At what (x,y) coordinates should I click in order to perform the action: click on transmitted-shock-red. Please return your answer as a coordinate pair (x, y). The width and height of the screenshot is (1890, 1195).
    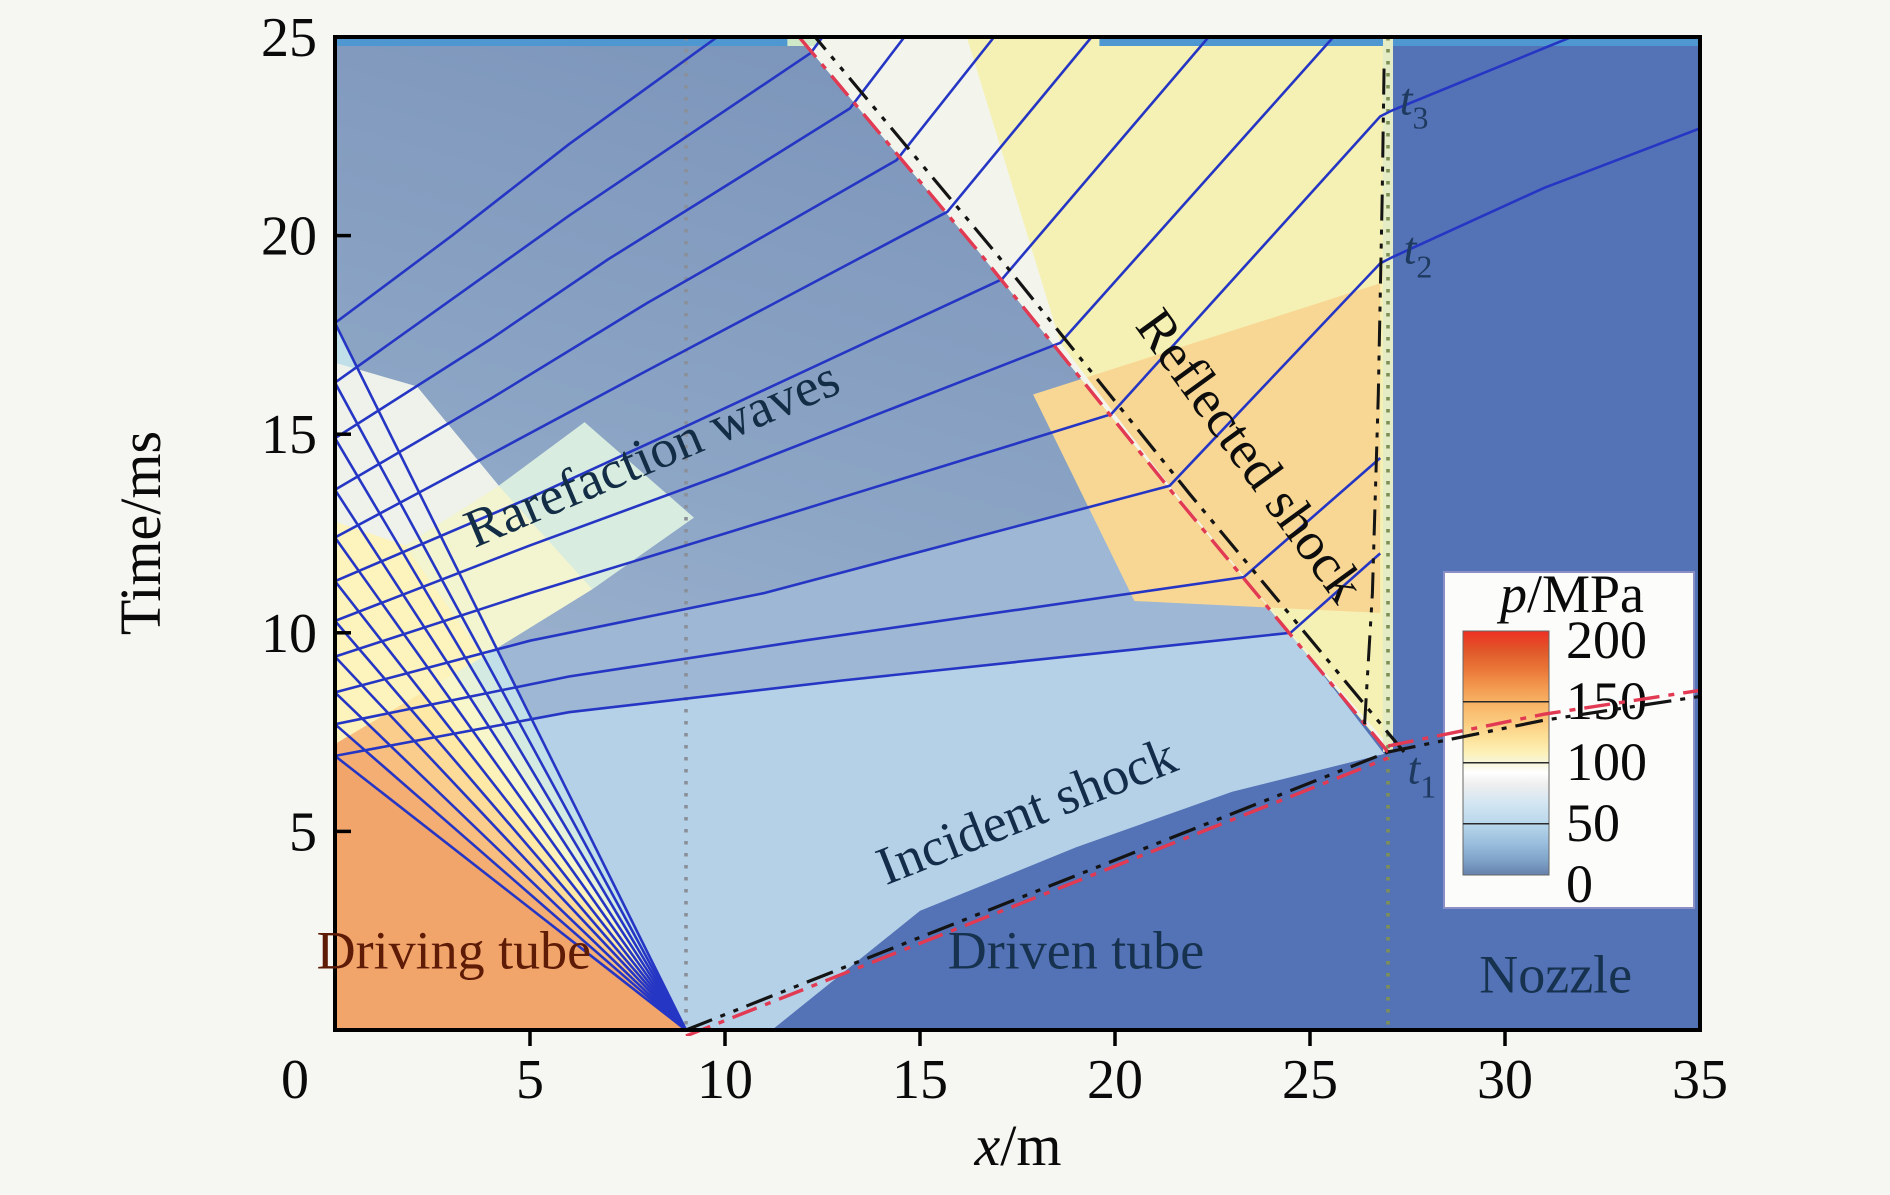
    Looking at the image, I should click on (1543, 718).